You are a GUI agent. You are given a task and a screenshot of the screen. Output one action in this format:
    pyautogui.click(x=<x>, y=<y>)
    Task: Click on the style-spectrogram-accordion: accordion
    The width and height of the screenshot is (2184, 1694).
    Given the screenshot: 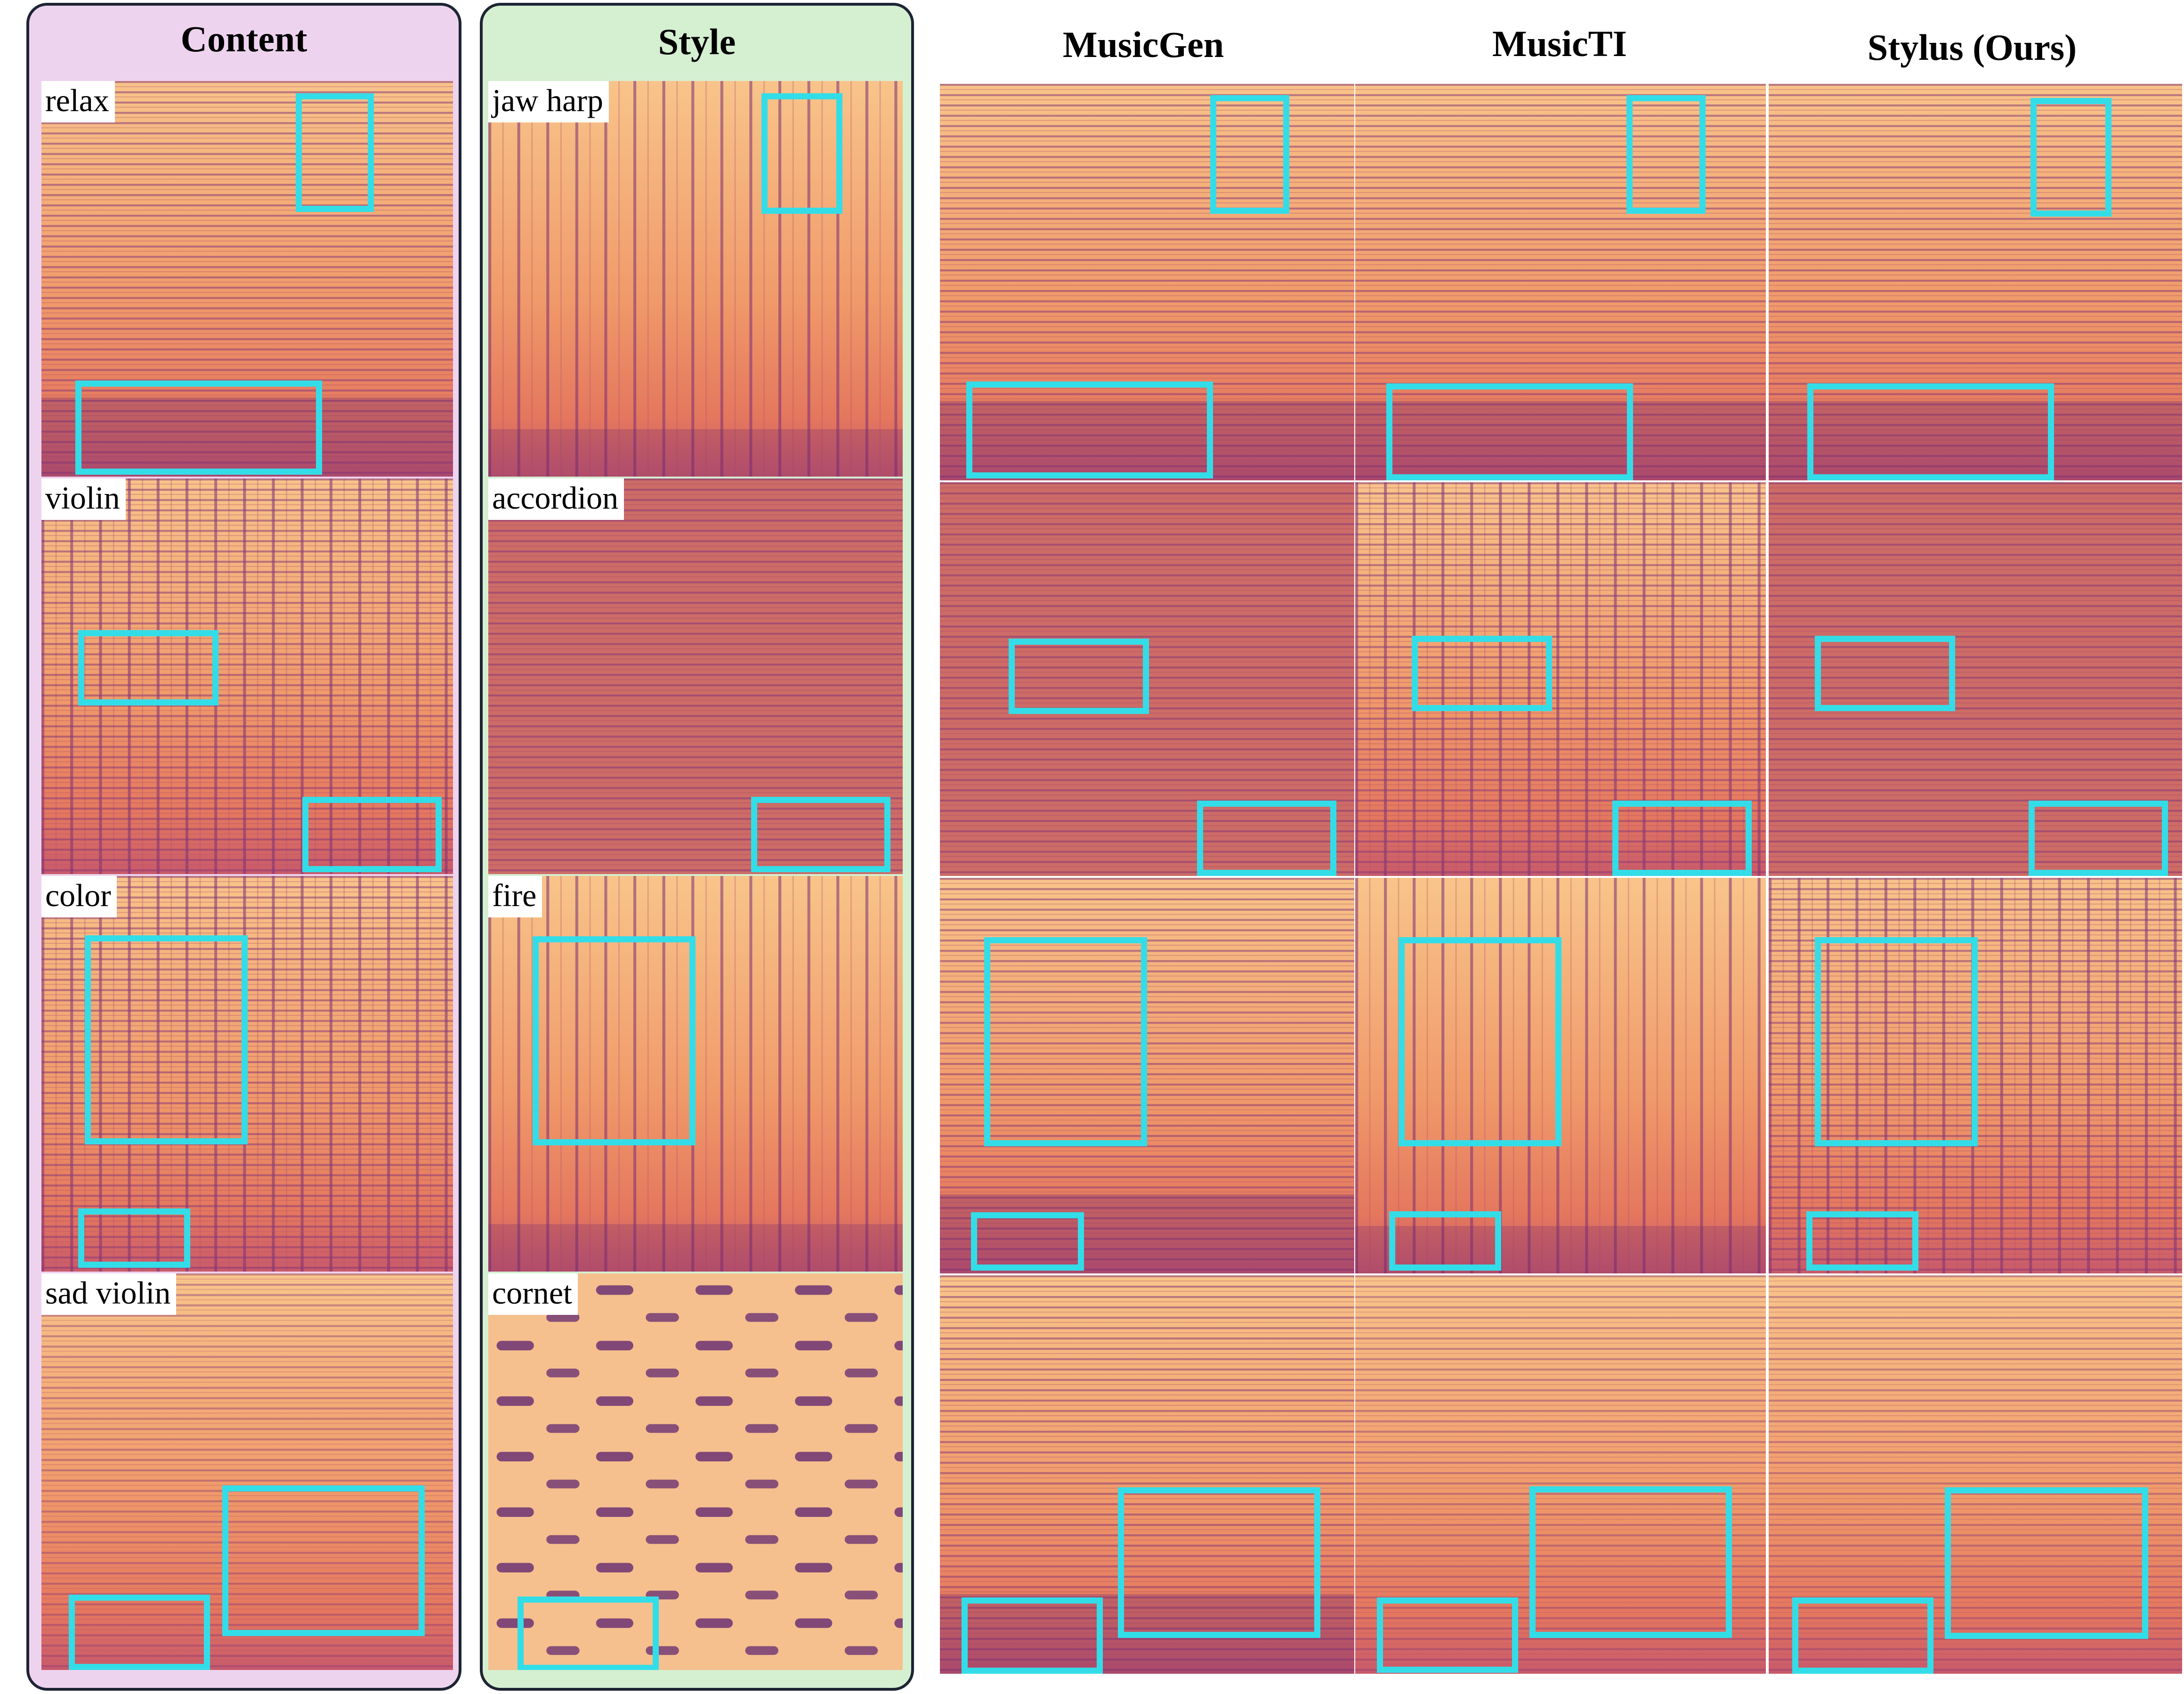 What is the action you would take?
    pyautogui.click(x=695, y=676)
    